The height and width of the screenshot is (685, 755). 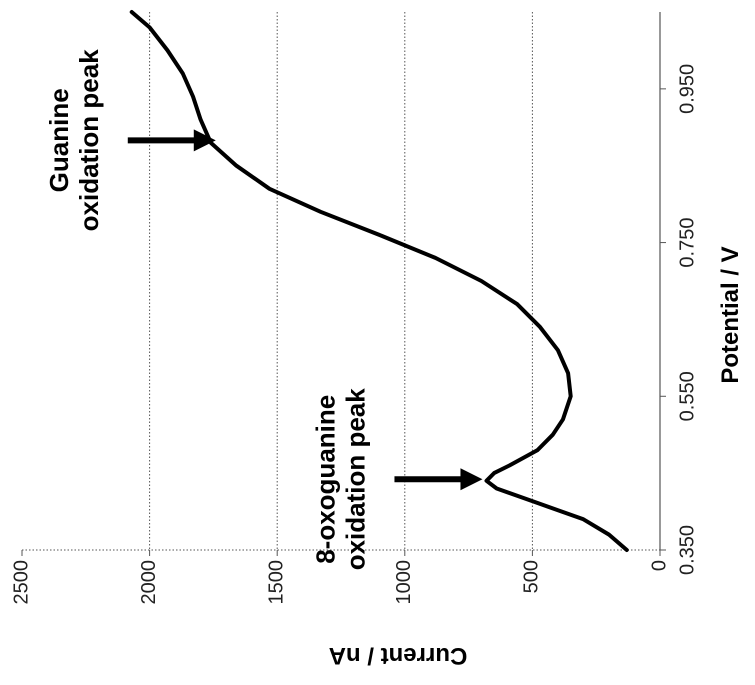 I want to click on potential-tick-label-0.350: 0.350, so click(x=687, y=550).